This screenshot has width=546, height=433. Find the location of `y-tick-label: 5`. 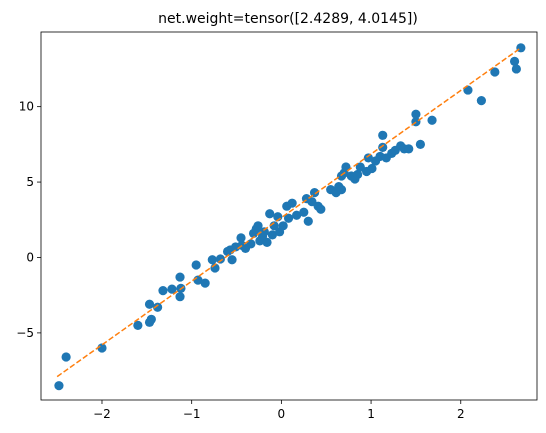

y-tick-label: 5 is located at coordinates (30, 182).